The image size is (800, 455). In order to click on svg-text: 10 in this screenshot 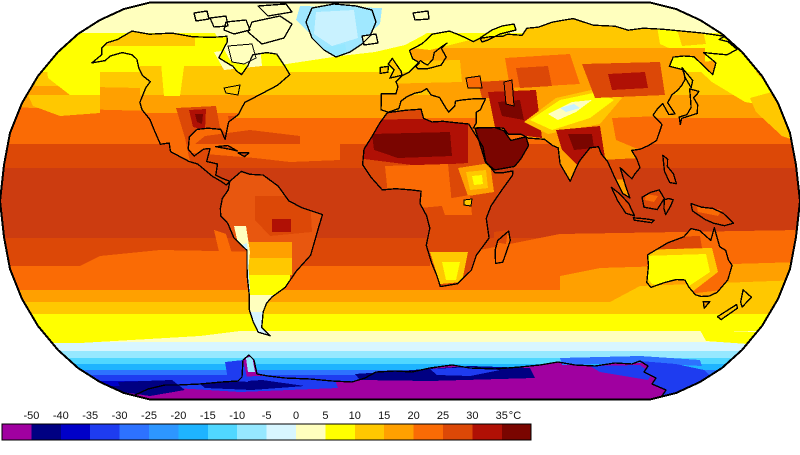, I will do `click(355, 416)`.